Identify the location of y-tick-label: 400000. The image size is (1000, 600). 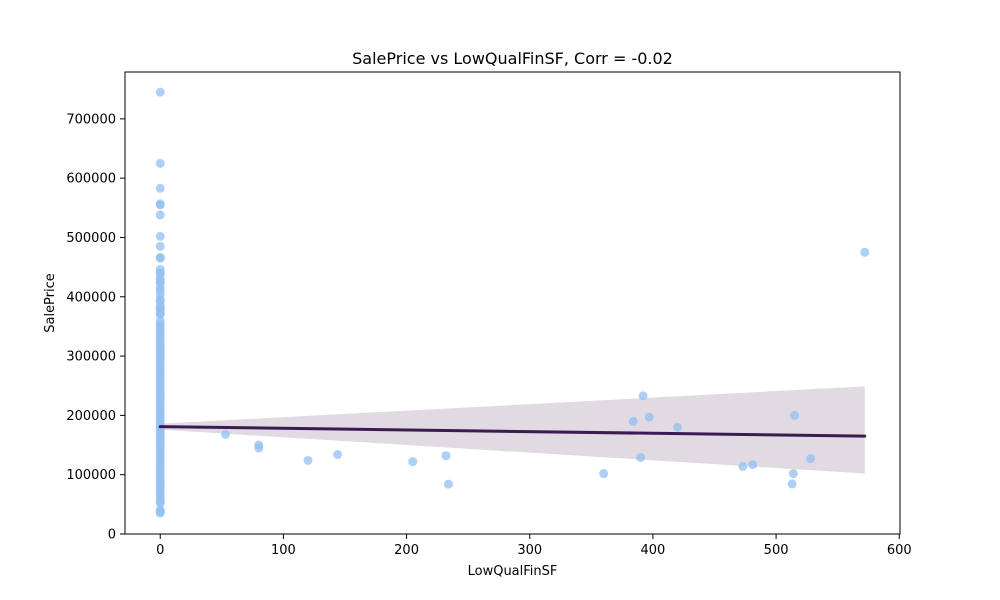
(91, 297).